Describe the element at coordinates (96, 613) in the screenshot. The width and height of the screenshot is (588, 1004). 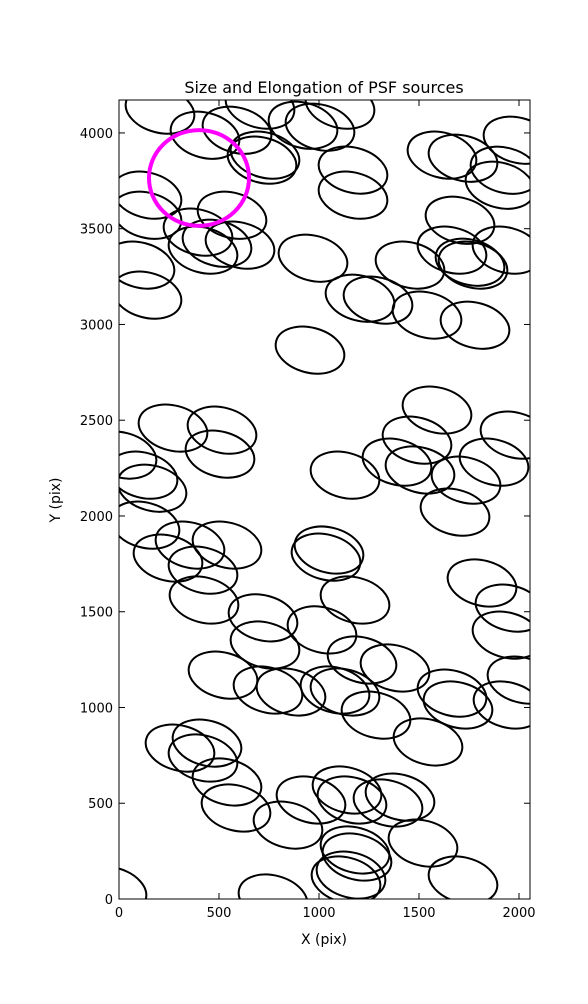
I see `y-tick-label: 1500` at that location.